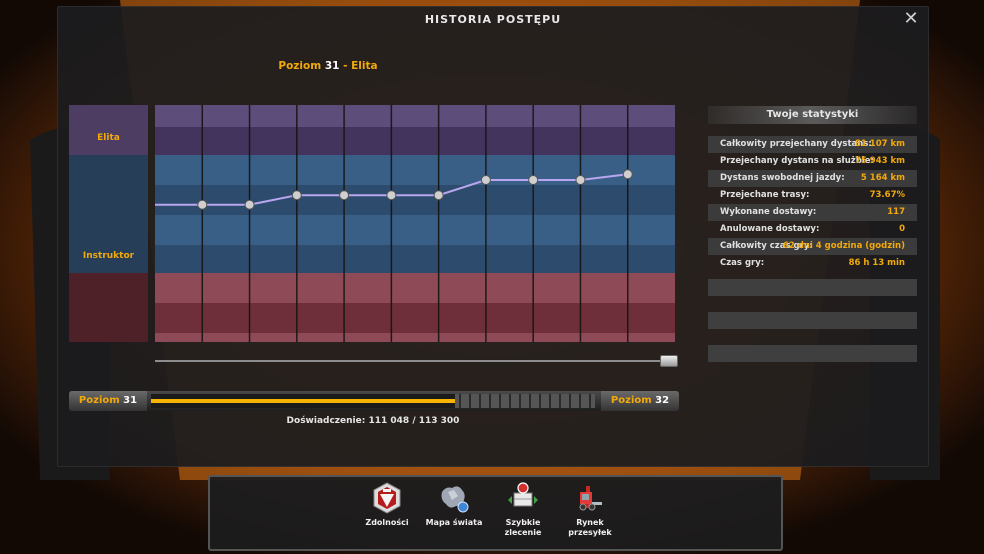 The width and height of the screenshot is (984, 554). I want to click on experience-text: Doświadczenie: 111 048 / 113 300, so click(373, 421).